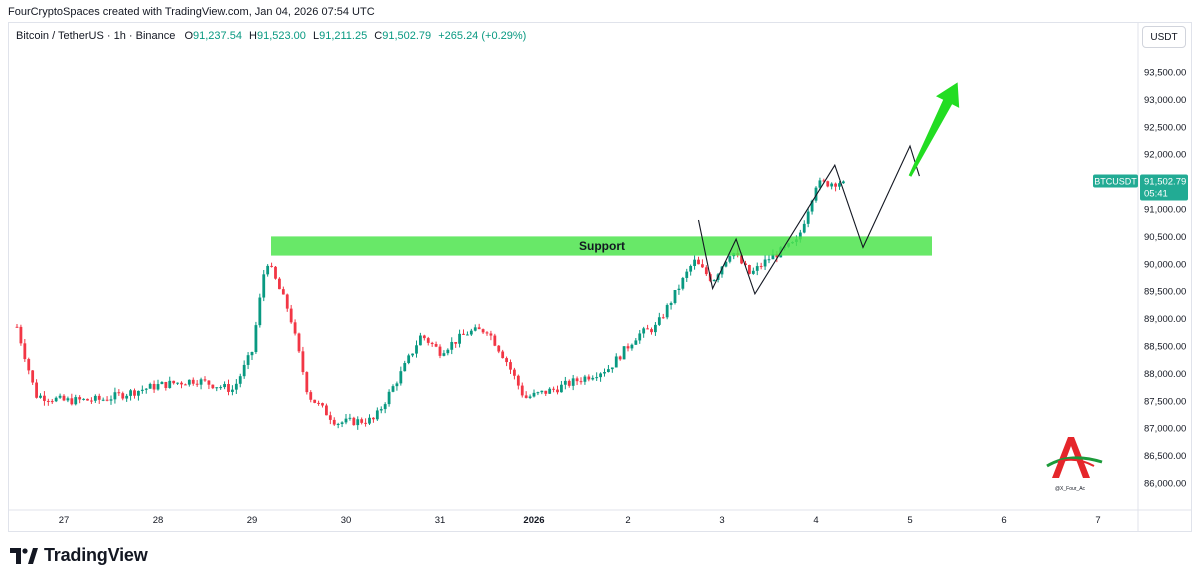 Image resolution: width=1200 pixels, height=581 pixels. What do you see at coordinates (934, 129) in the screenshot?
I see `bullish-arrow` at bounding box center [934, 129].